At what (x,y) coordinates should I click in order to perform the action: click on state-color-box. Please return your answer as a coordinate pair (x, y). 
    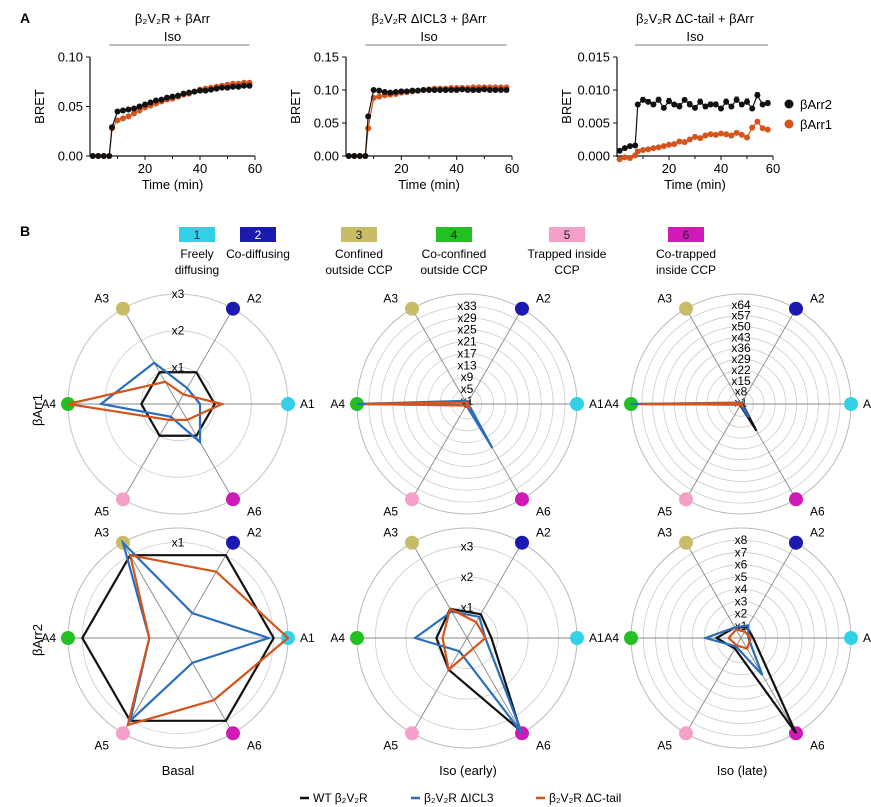
    Looking at the image, I should click on (359, 234).